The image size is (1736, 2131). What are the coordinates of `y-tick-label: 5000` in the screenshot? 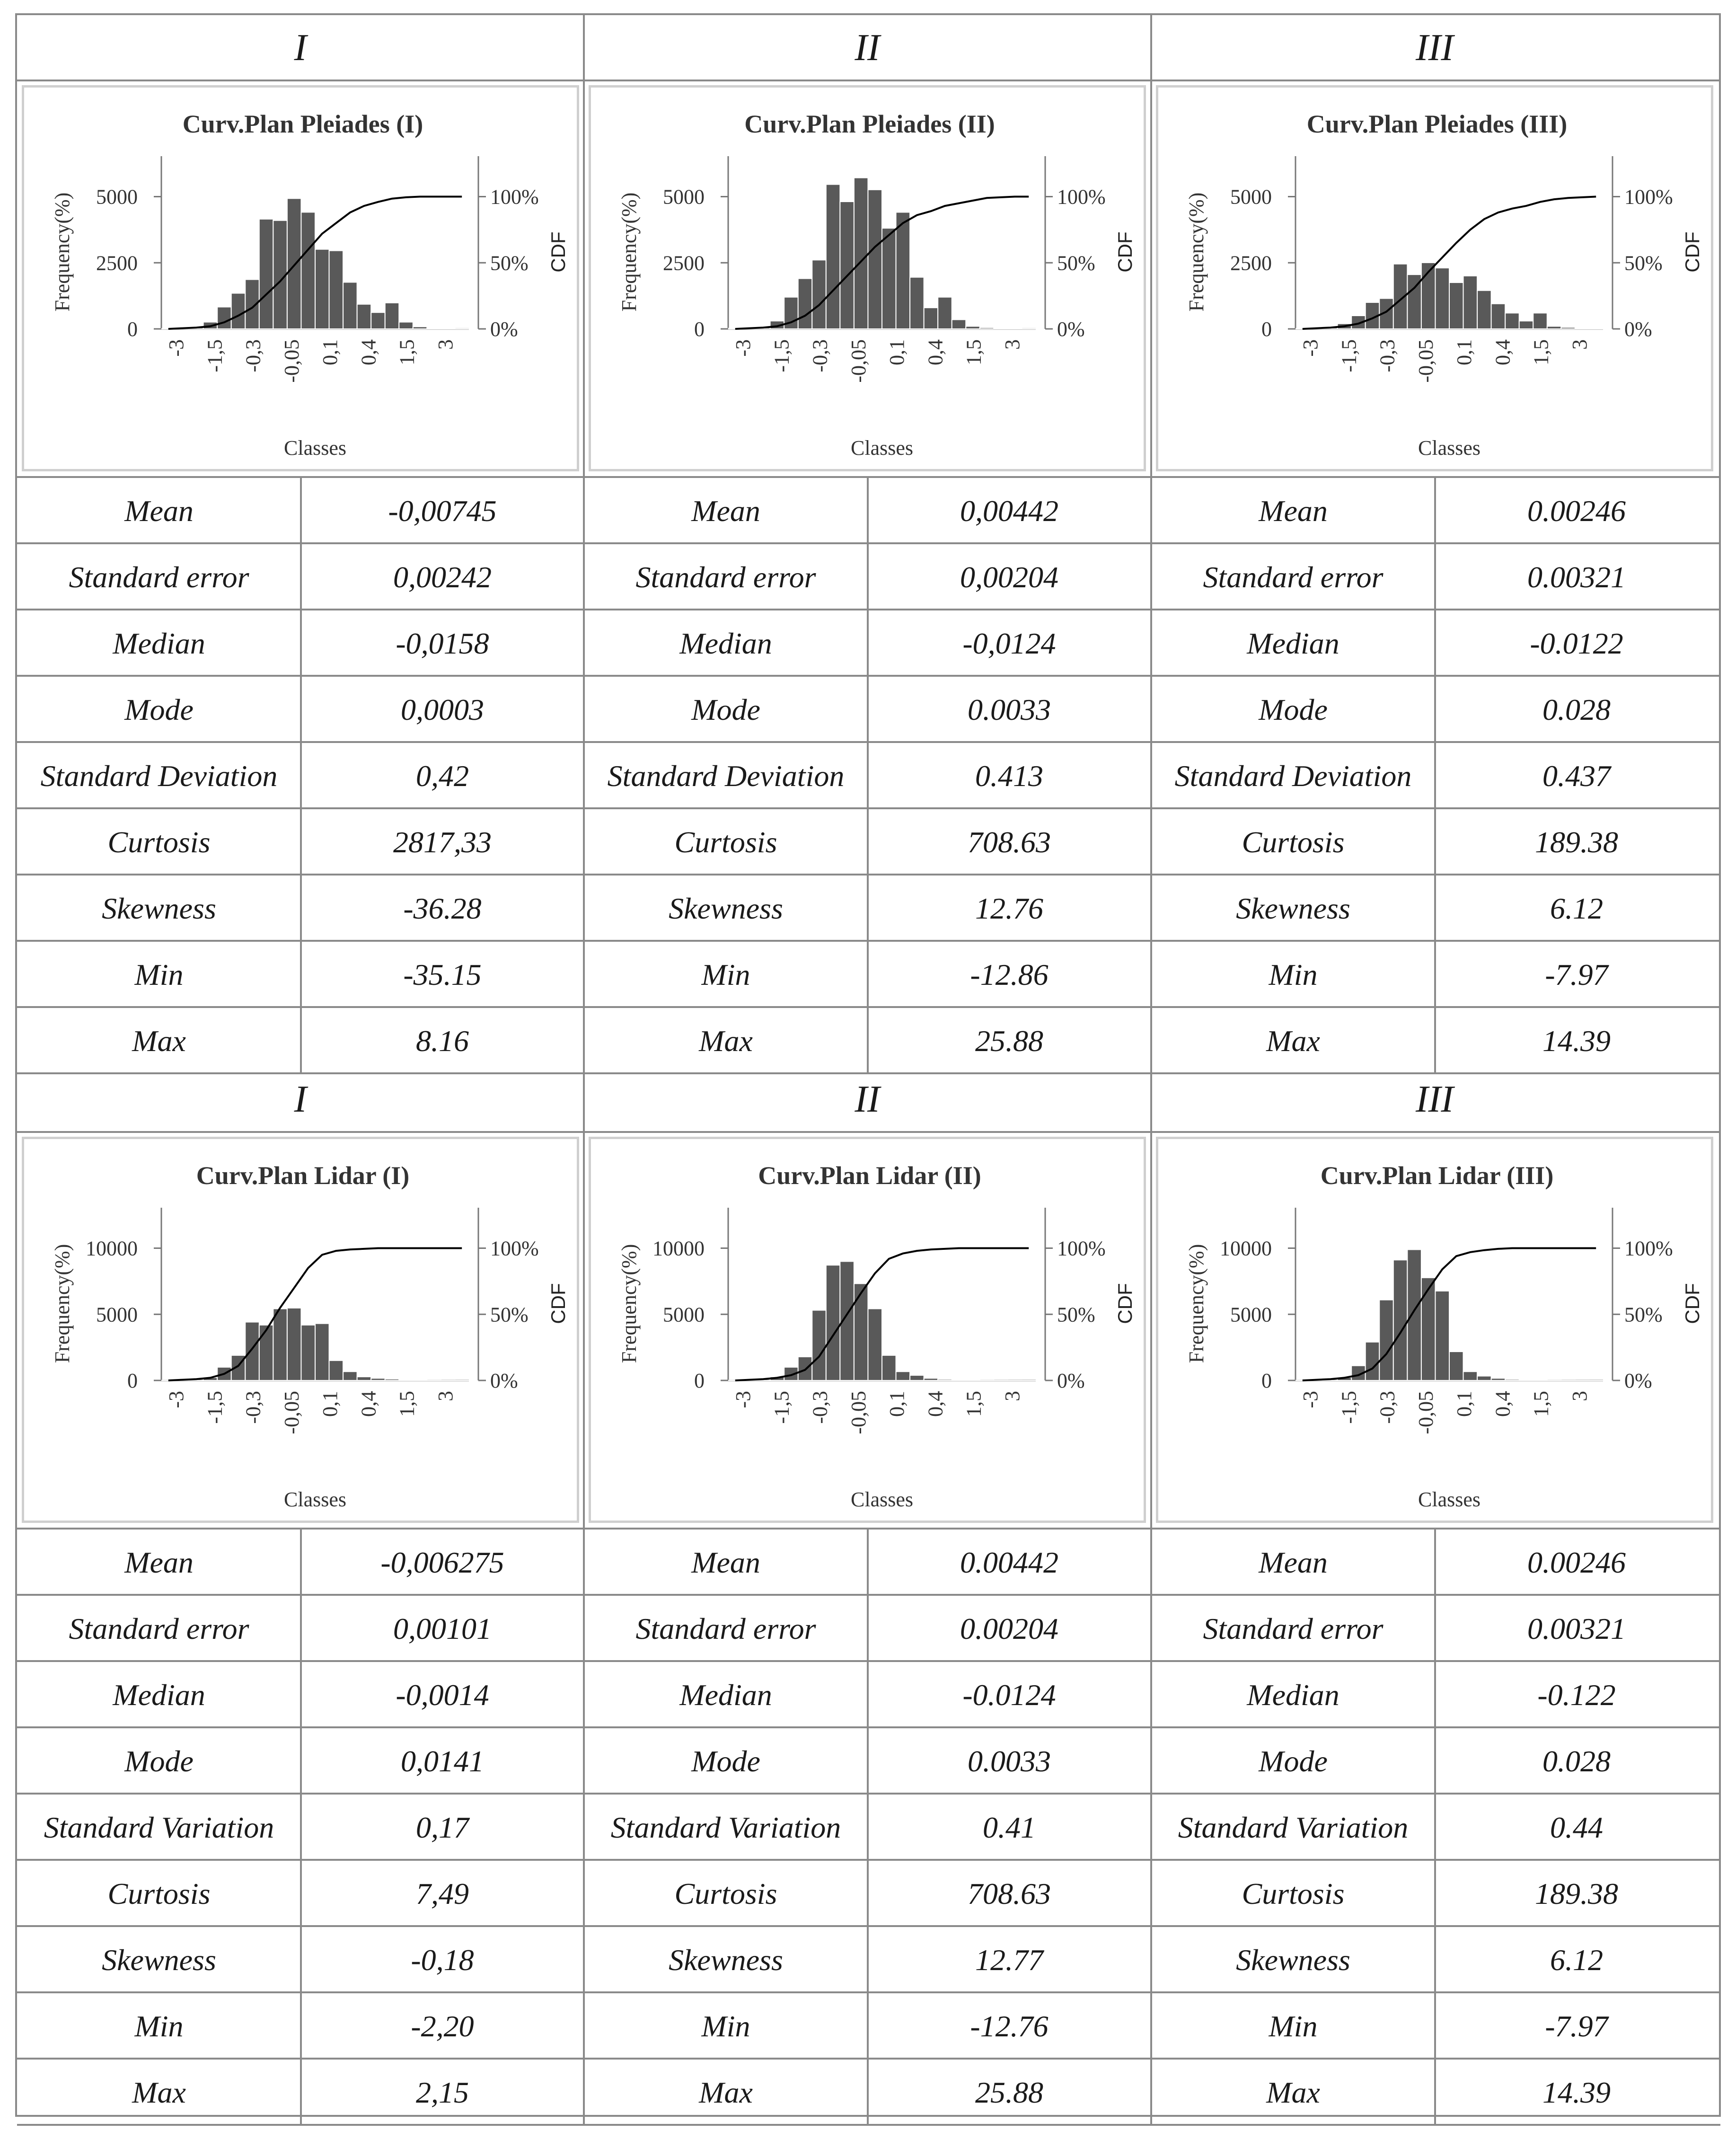 It's located at (1251, 1315).